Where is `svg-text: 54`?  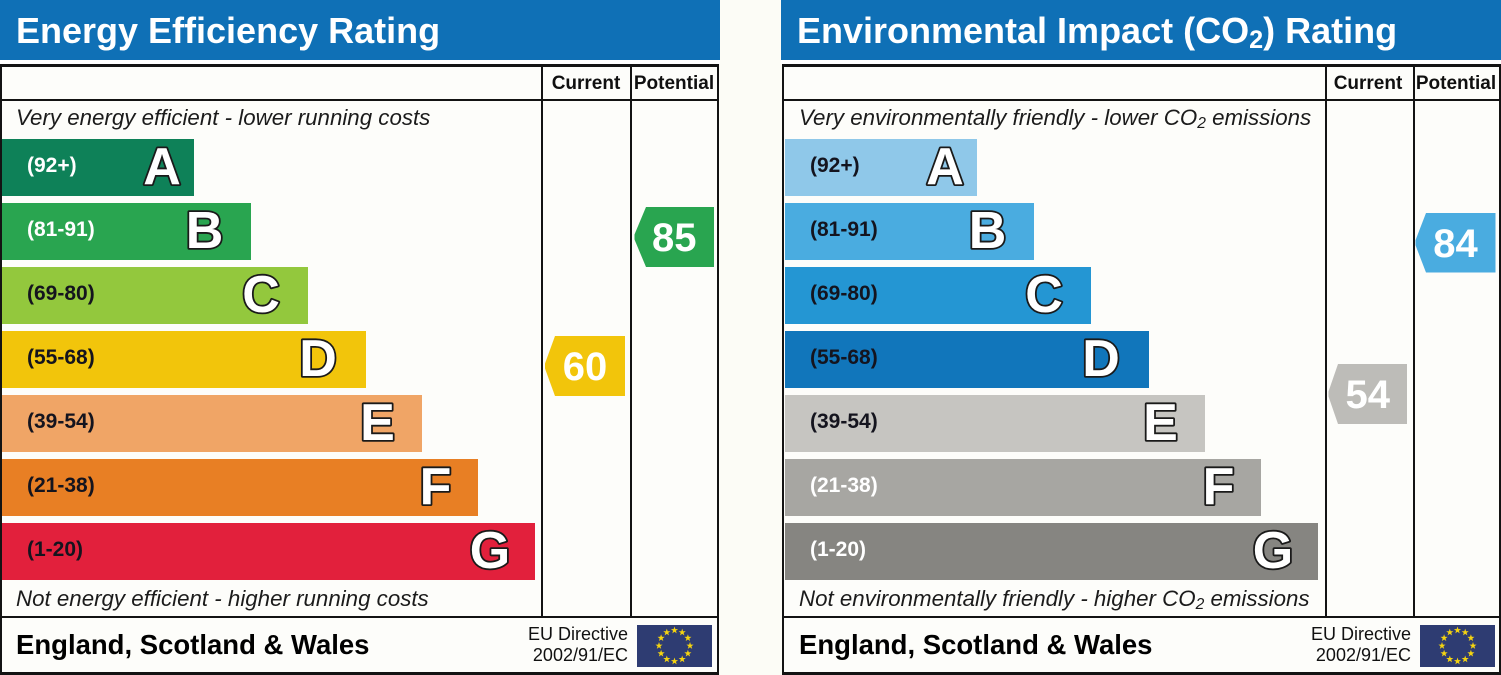 svg-text: 54 is located at coordinates (1368, 395).